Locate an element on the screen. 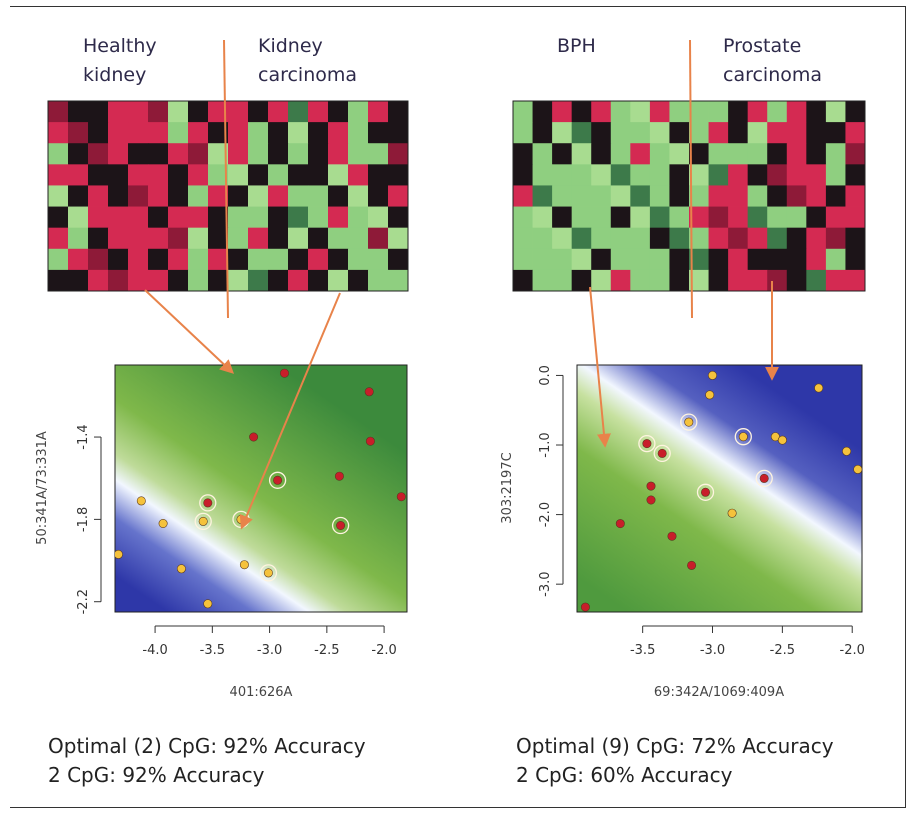  x-tick-label: -3.0 is located at coordinates (269, 650).